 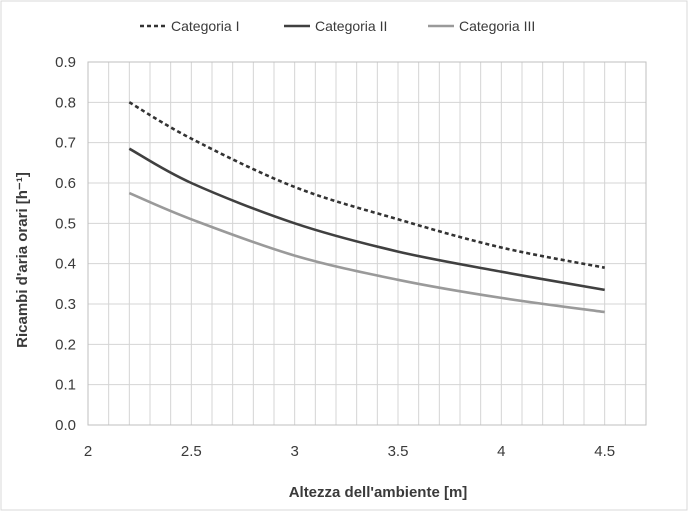 I want to click on y-tick-label: 0.7, so click(x=65, y=143).